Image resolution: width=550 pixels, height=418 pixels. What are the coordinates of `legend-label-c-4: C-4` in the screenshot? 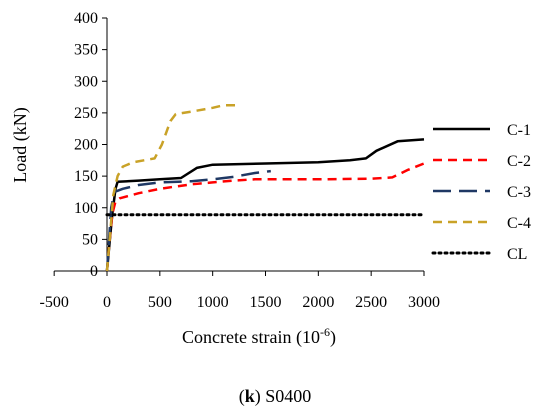 It's located at (519, 223).